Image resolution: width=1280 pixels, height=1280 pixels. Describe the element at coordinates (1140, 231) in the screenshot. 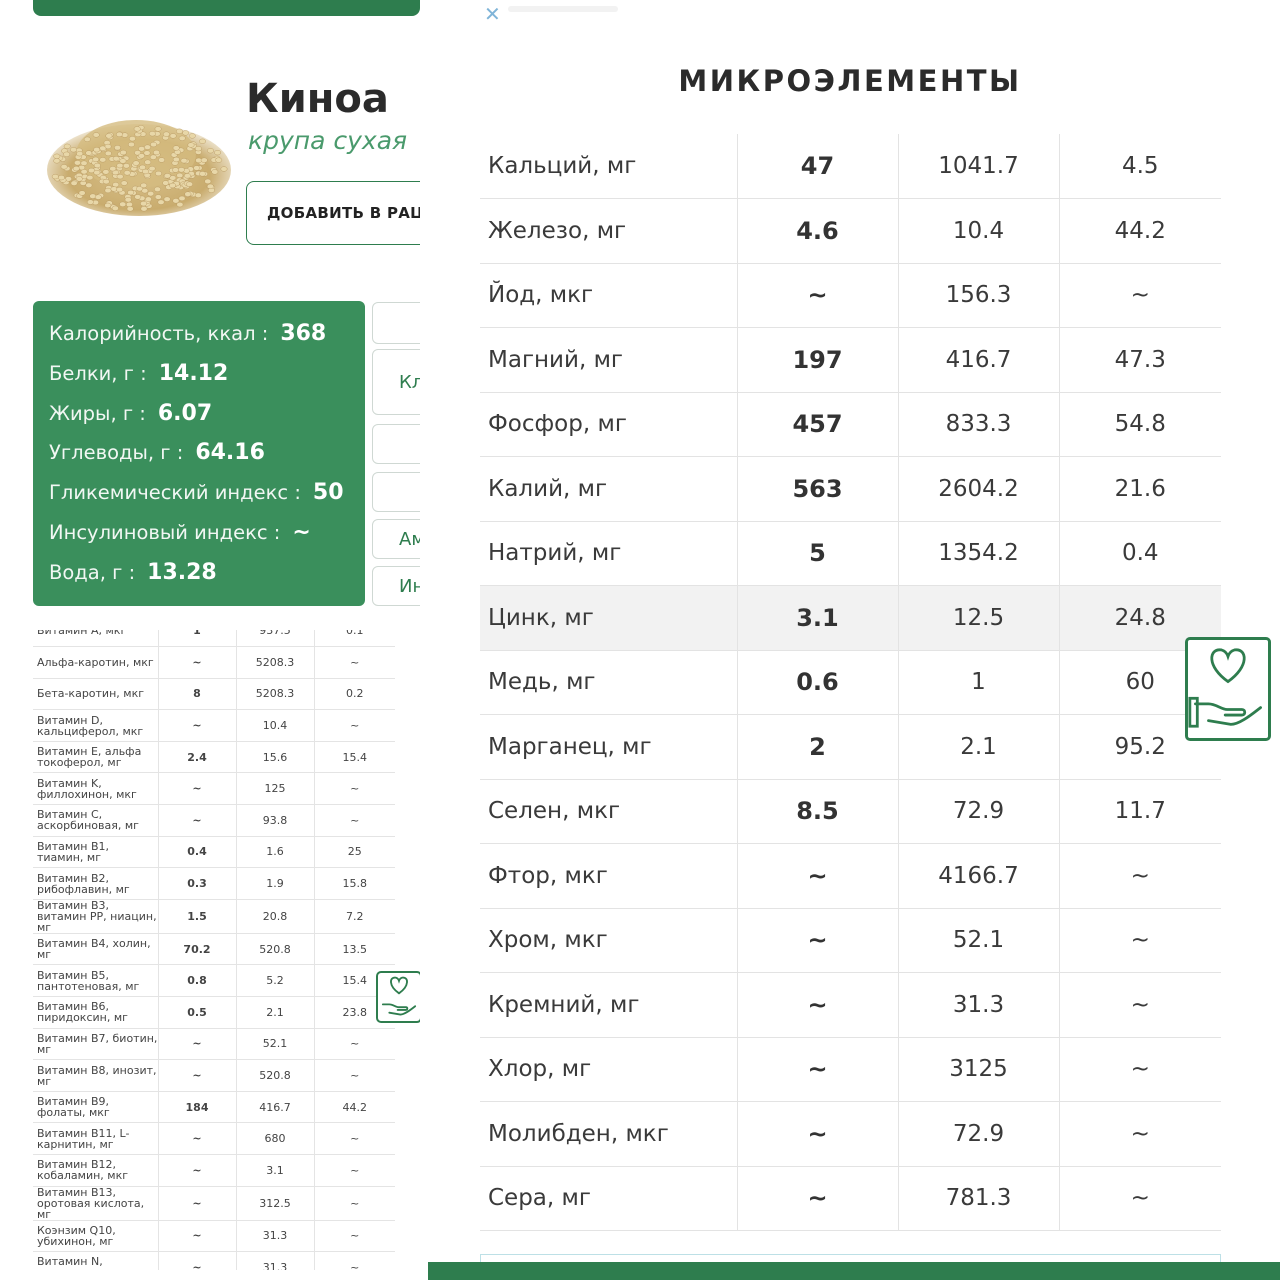

I see `element-percent: 44.2` at that location.